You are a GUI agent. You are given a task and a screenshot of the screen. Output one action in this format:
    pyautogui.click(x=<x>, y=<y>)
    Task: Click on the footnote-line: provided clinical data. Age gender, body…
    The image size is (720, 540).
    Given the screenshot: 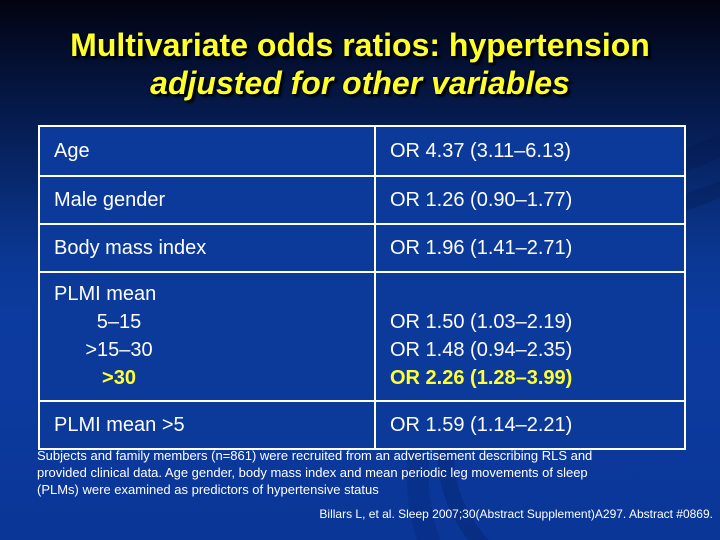 What is the action you would take?
    pyautogui.click(x=312, y=472)
    